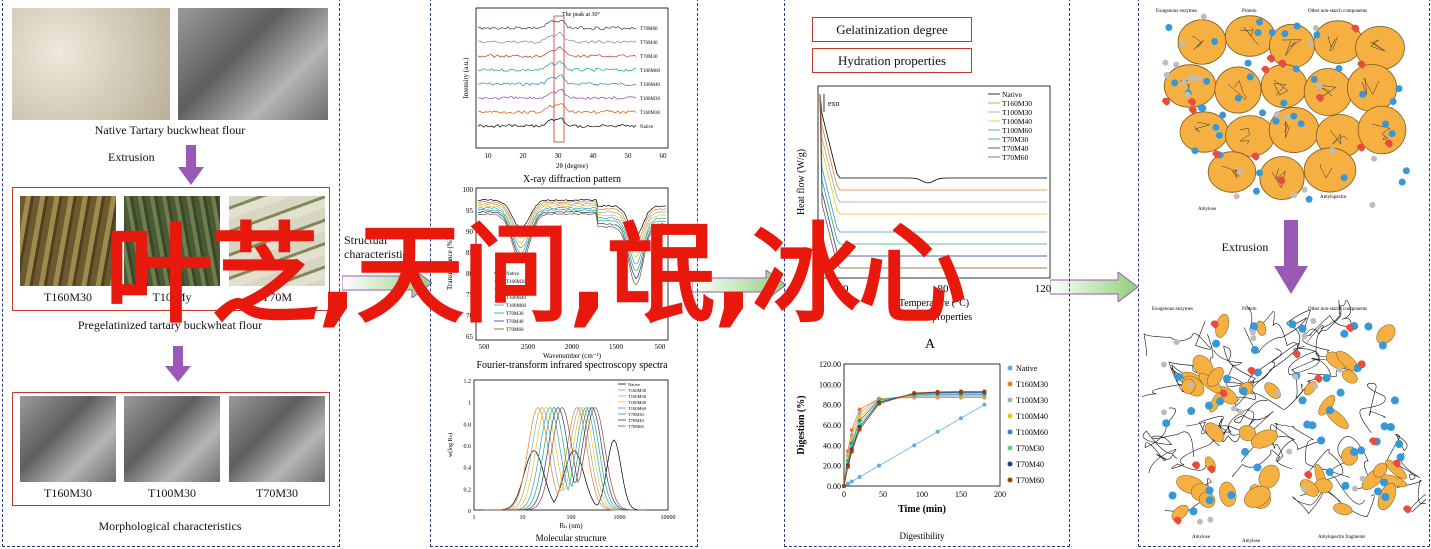  I want to click on dig-legend-label: T160M30, so click(1032, 384).